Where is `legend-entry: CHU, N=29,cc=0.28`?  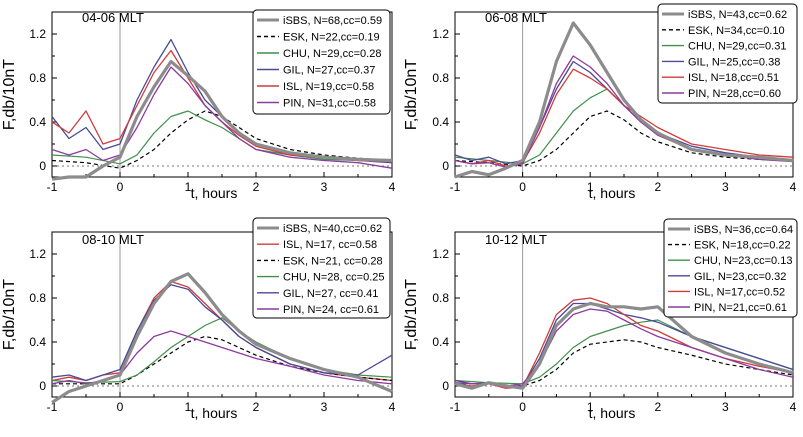 legend-entry: CHU, N=29,cc=0.28 is located at coordinates (332, 54).